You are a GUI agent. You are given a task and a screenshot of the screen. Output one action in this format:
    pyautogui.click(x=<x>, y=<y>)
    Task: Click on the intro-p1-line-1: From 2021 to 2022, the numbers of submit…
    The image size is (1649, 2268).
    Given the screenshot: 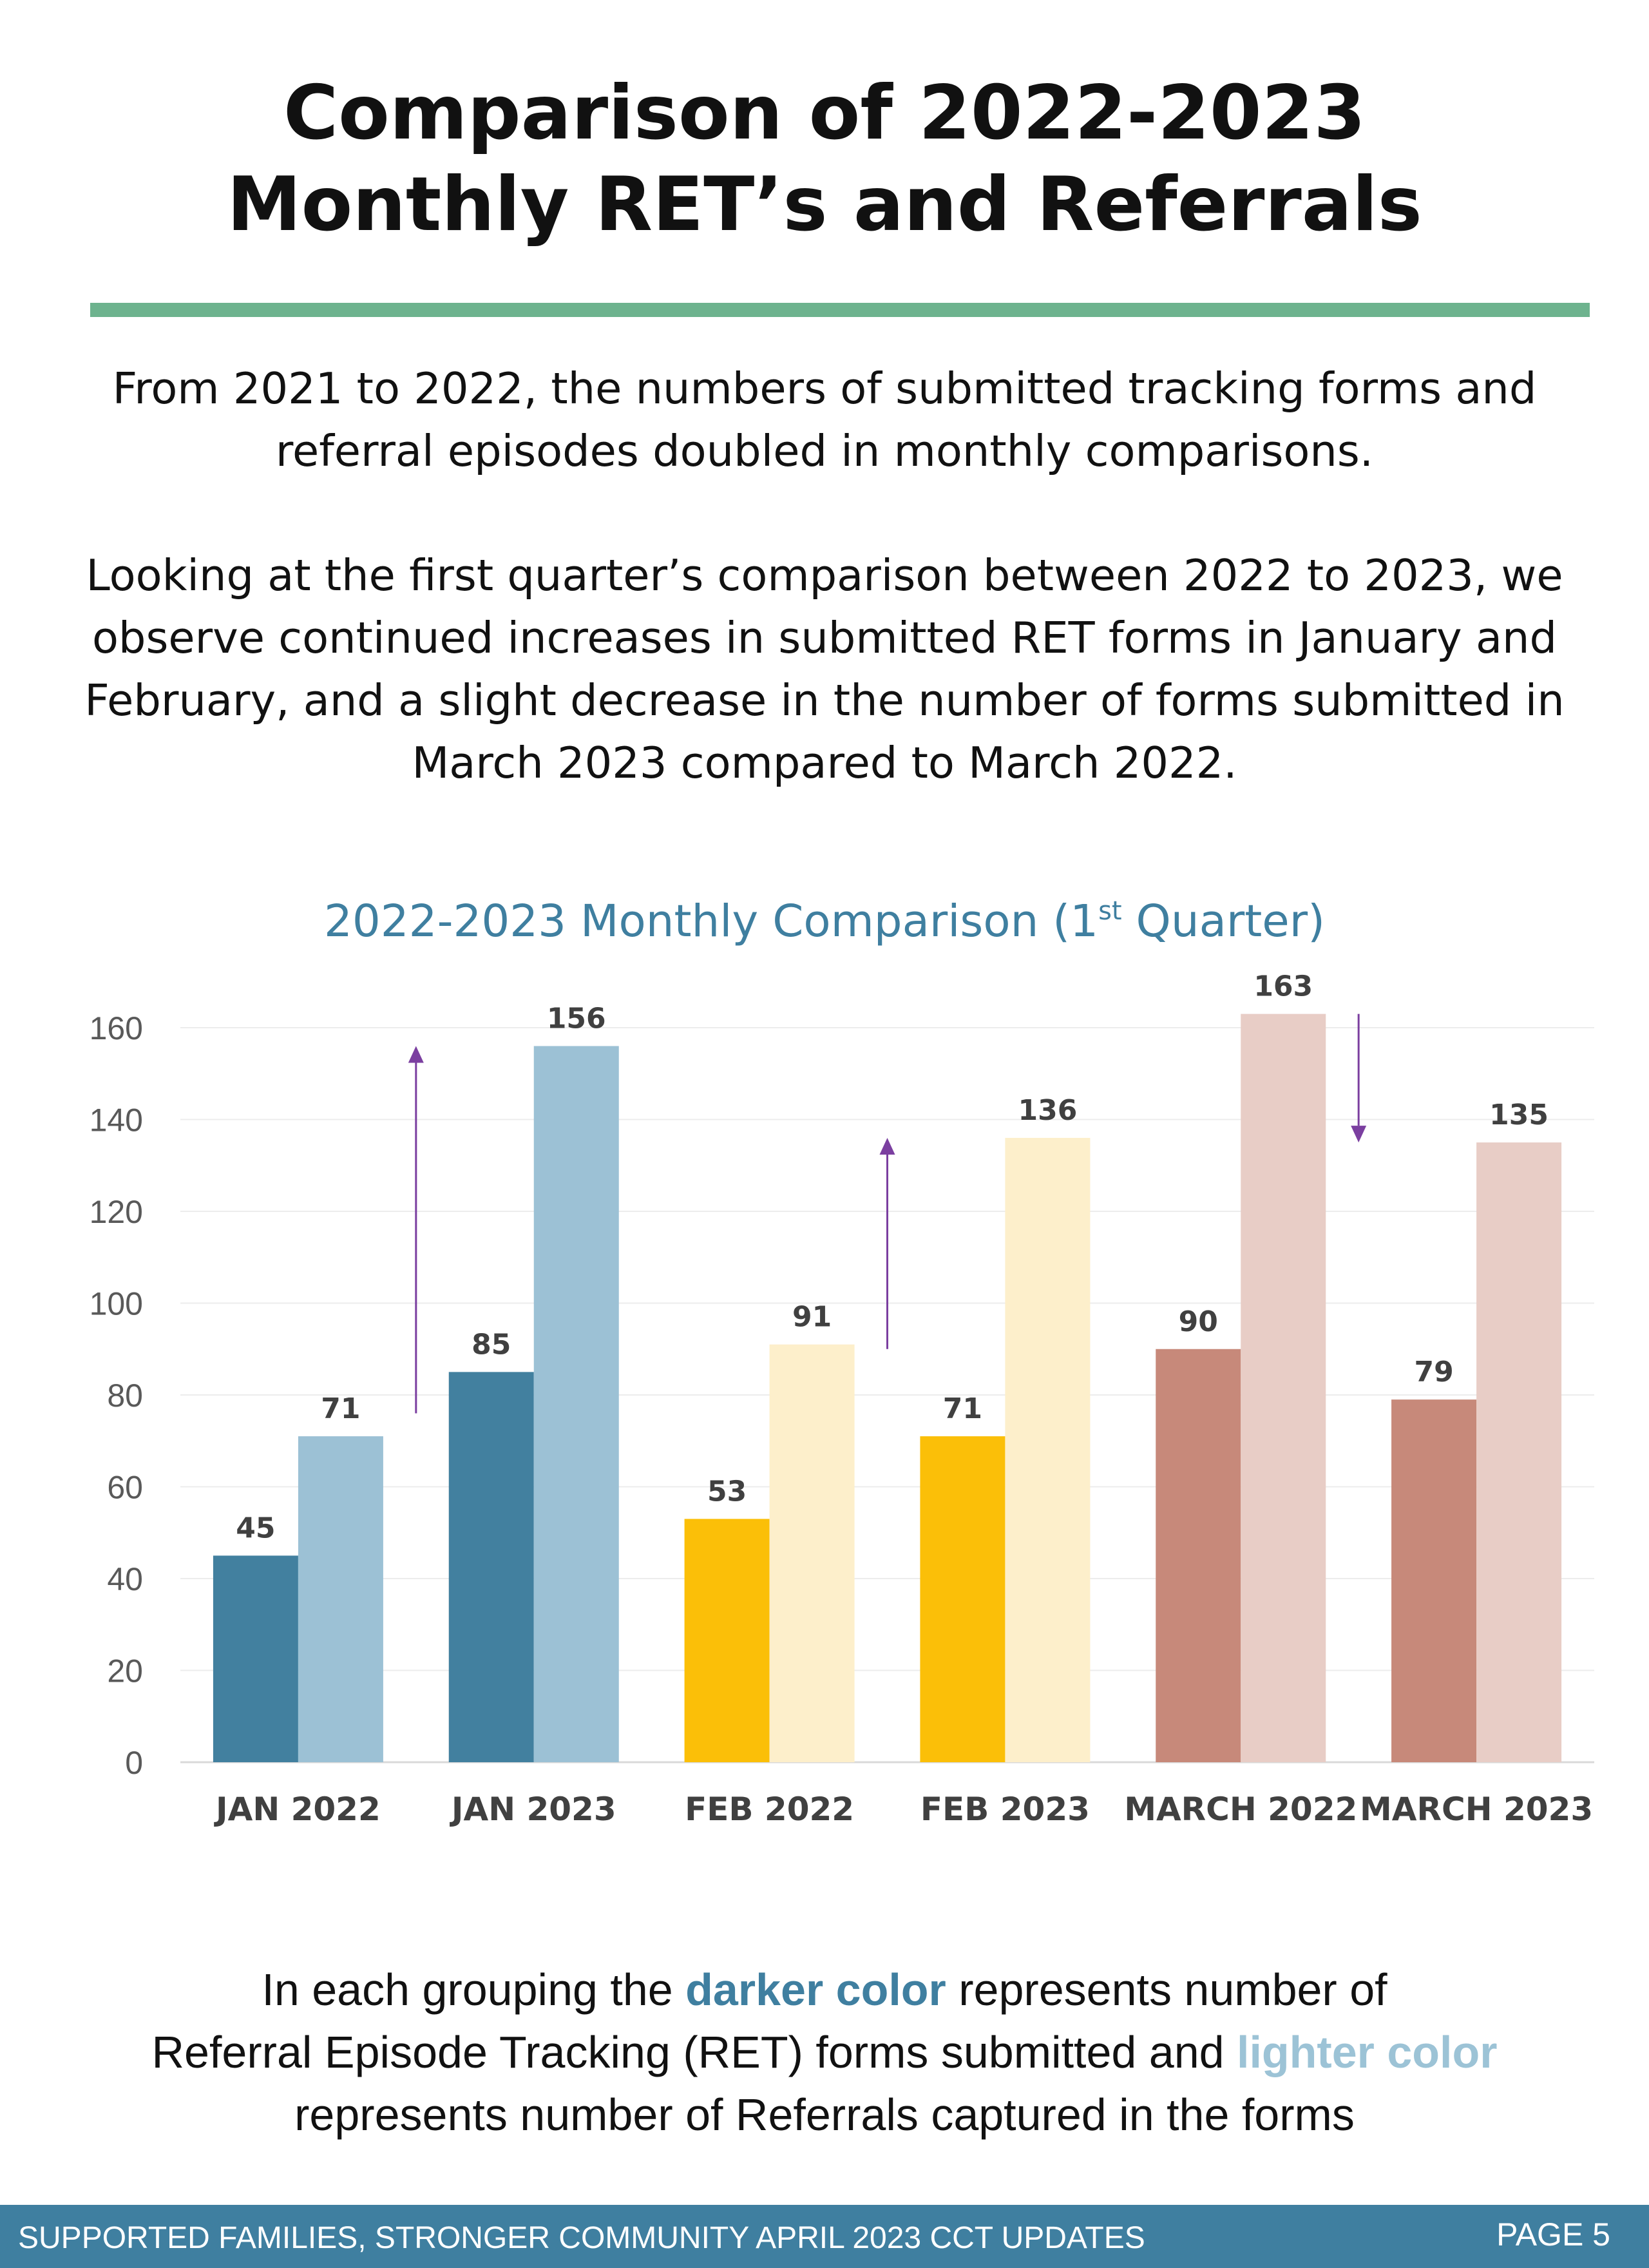 What is the action you would take?
    pyautogui.click(x=824, y=388)
    